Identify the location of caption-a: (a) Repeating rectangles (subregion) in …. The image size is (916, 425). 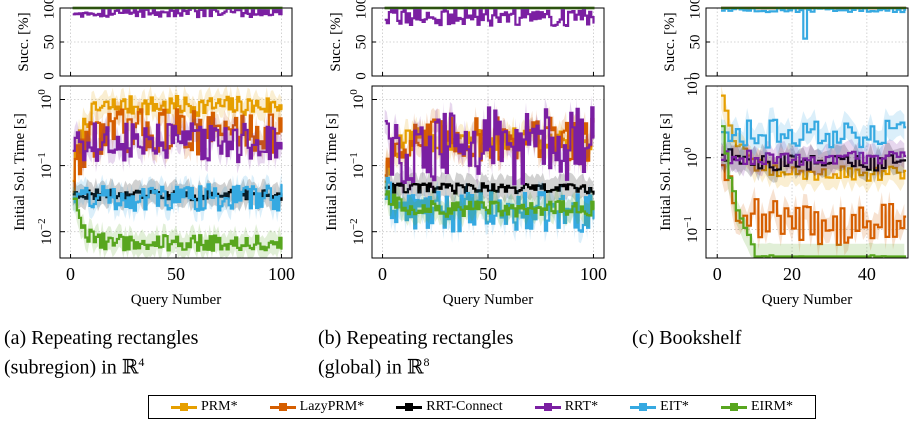
(101, 353).